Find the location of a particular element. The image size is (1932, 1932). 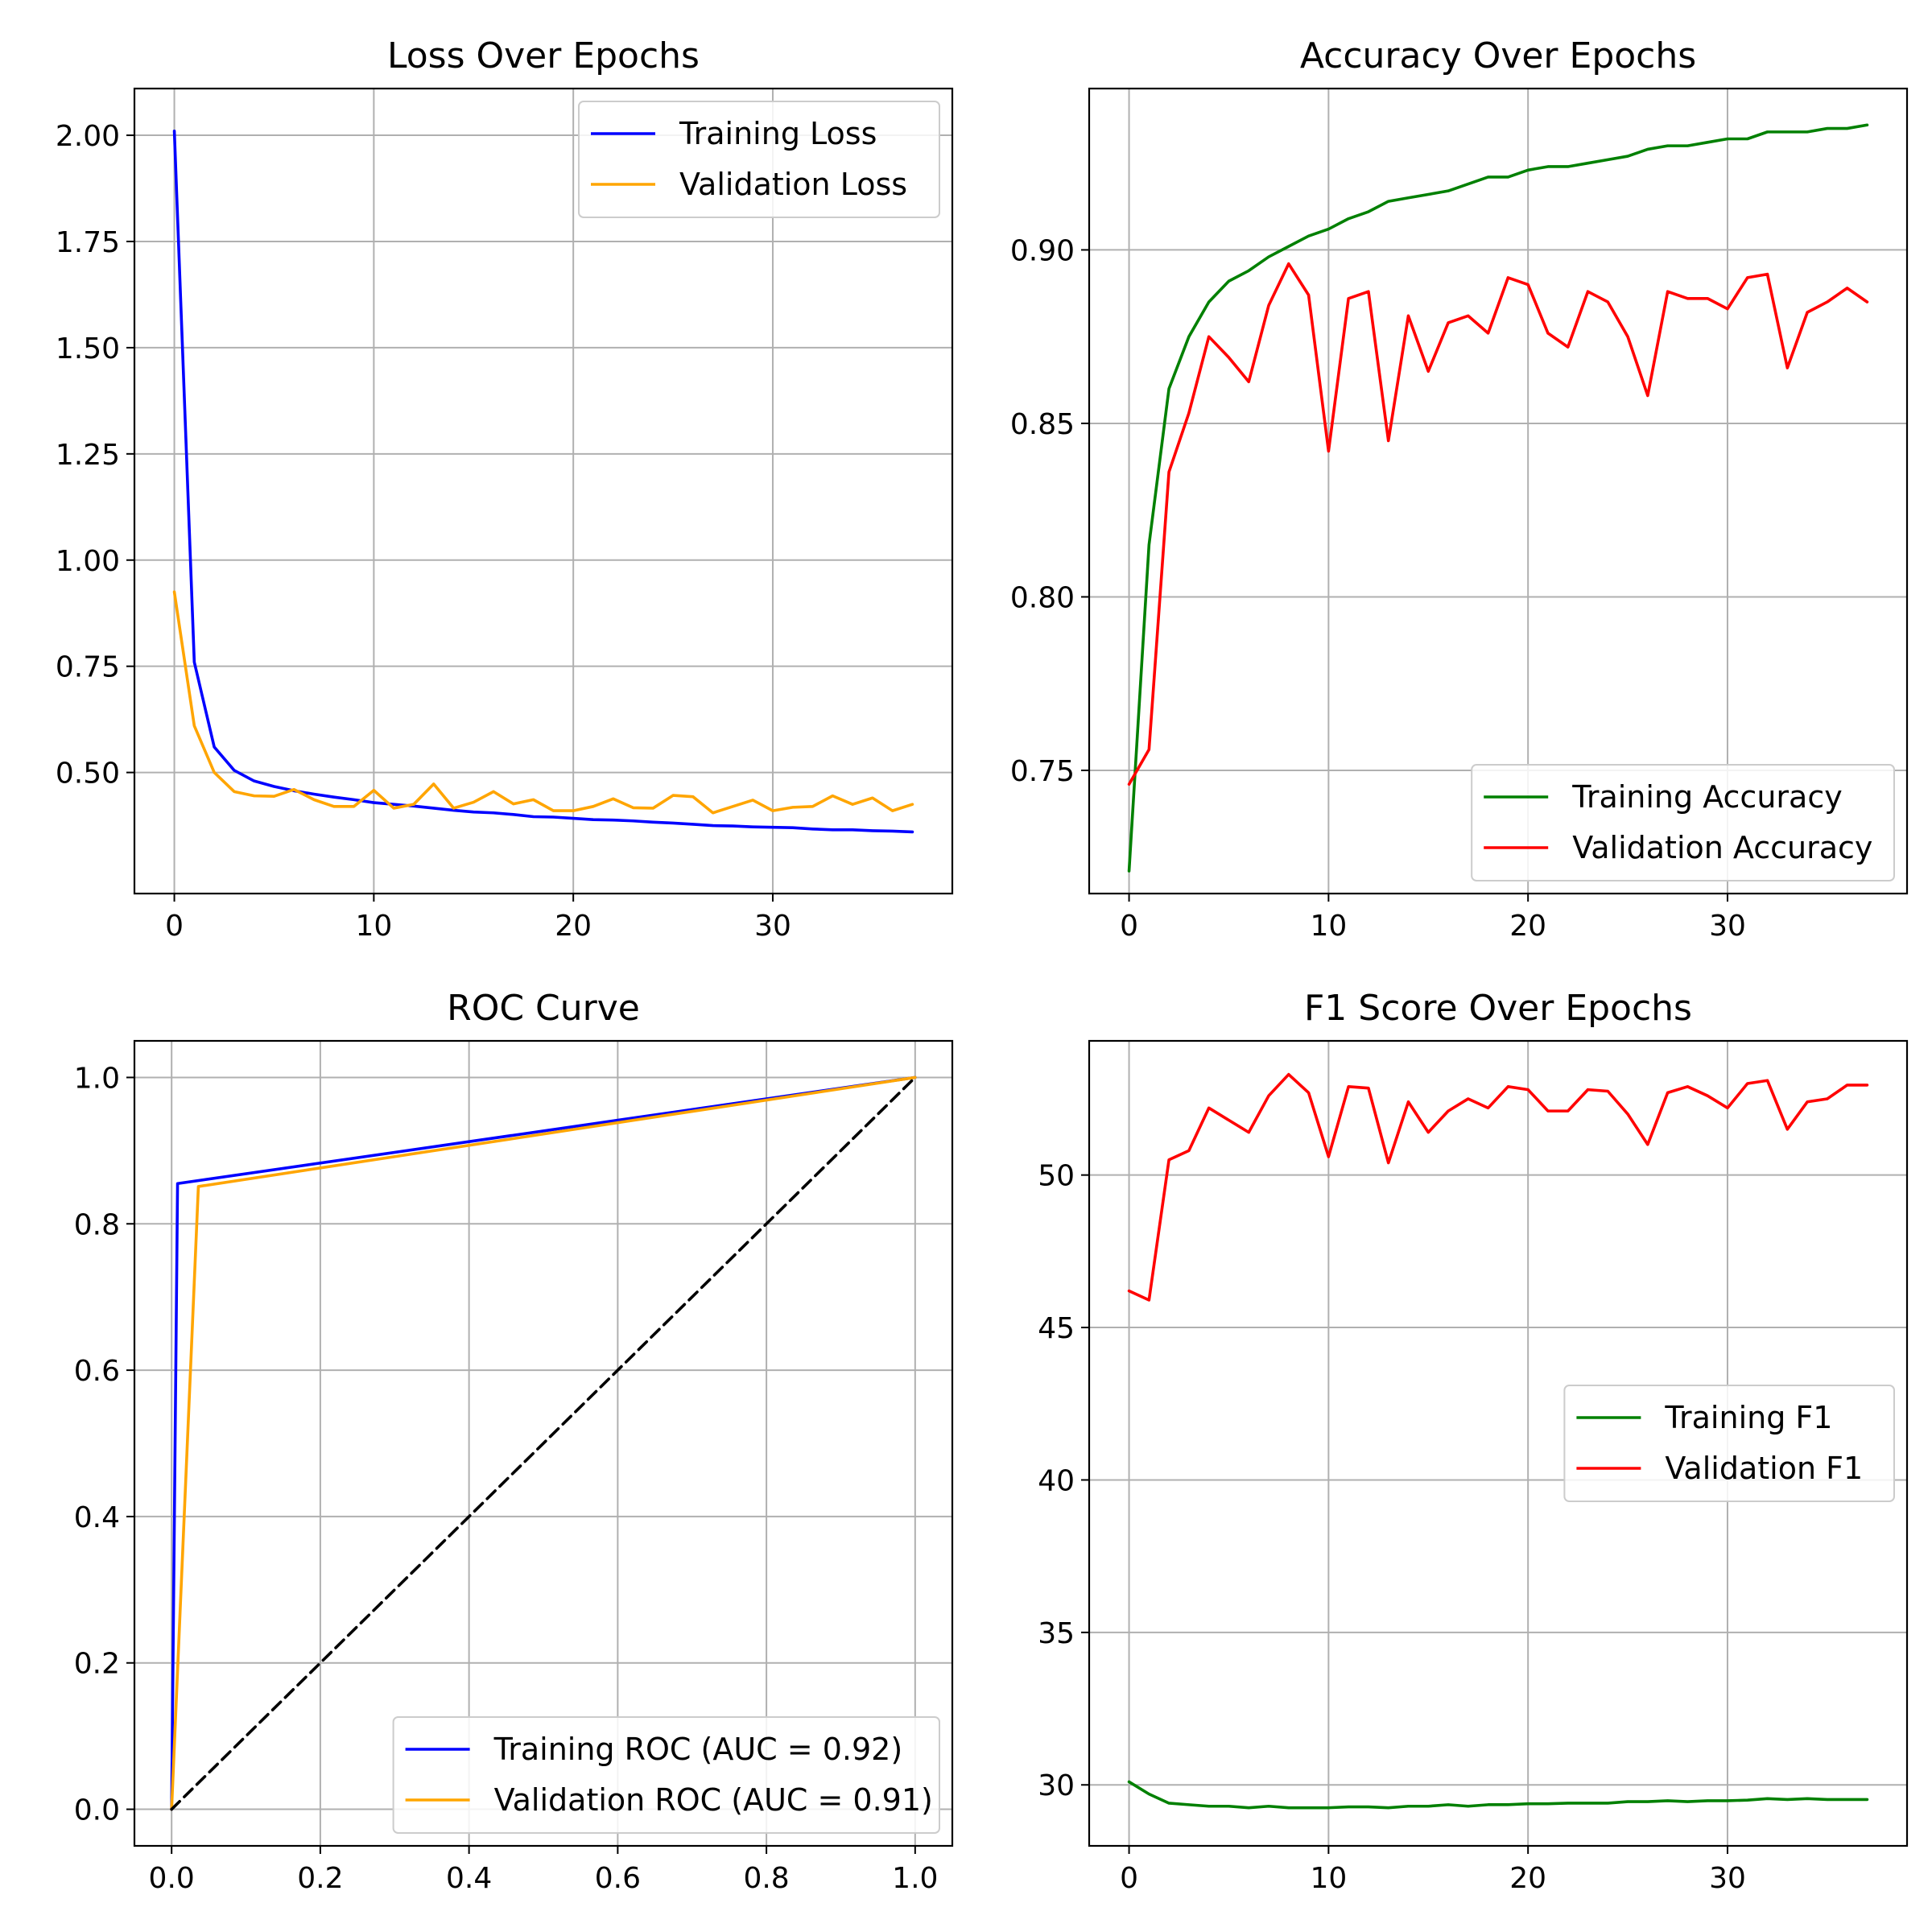

y-tick-label: 40 is located at coordinates (1056, 1480).